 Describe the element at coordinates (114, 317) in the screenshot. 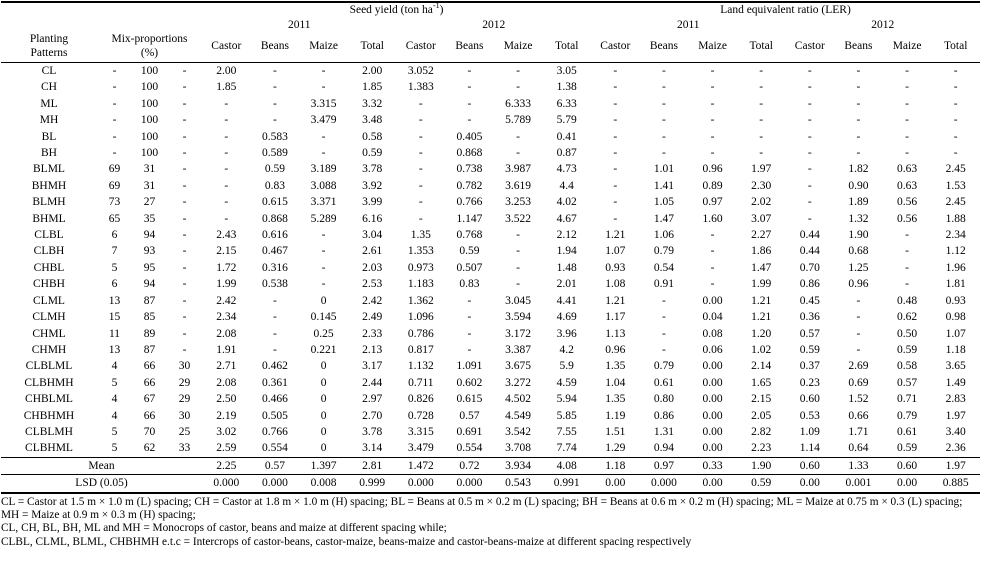

I see `mix-proportion-cell: 15` at that location.